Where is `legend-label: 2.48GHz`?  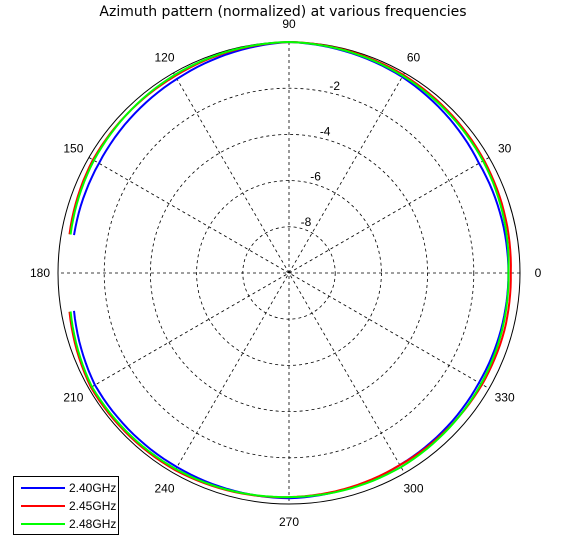 legend-label: 2.48GHz is located at coordinates (93, 524).